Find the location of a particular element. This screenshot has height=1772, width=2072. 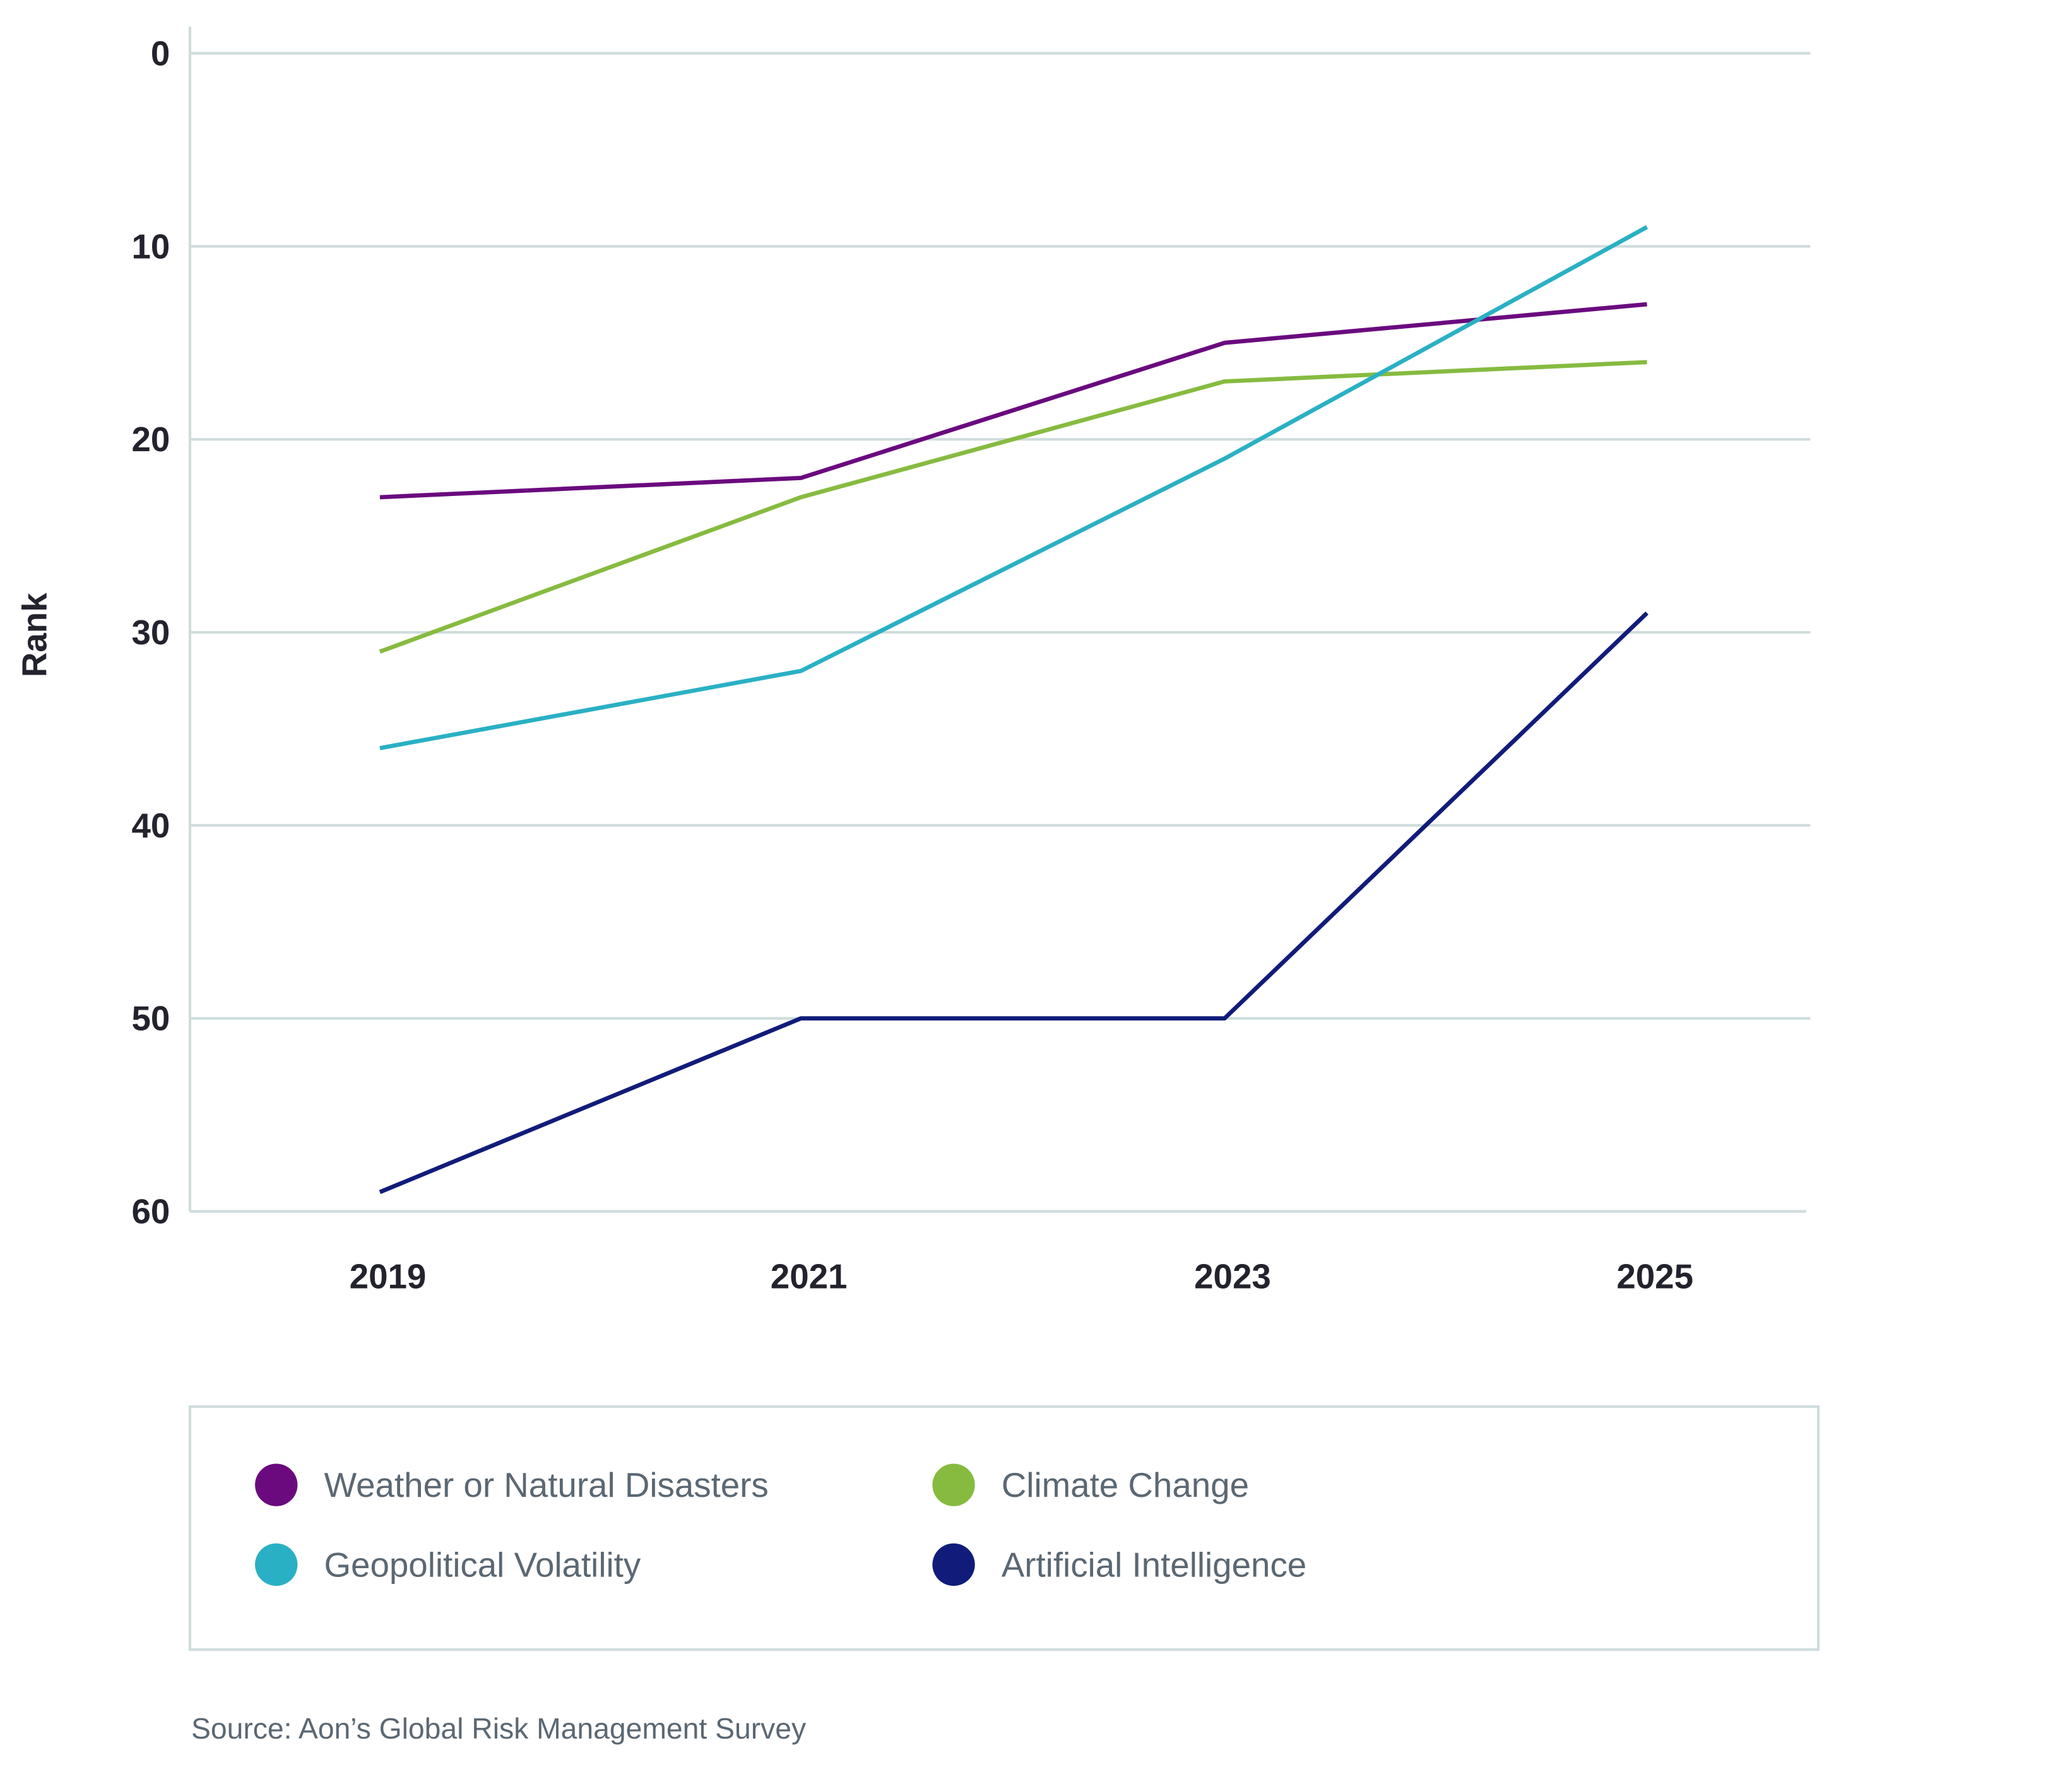

y-tick-label: 20 is located at coordinates (151, 440).